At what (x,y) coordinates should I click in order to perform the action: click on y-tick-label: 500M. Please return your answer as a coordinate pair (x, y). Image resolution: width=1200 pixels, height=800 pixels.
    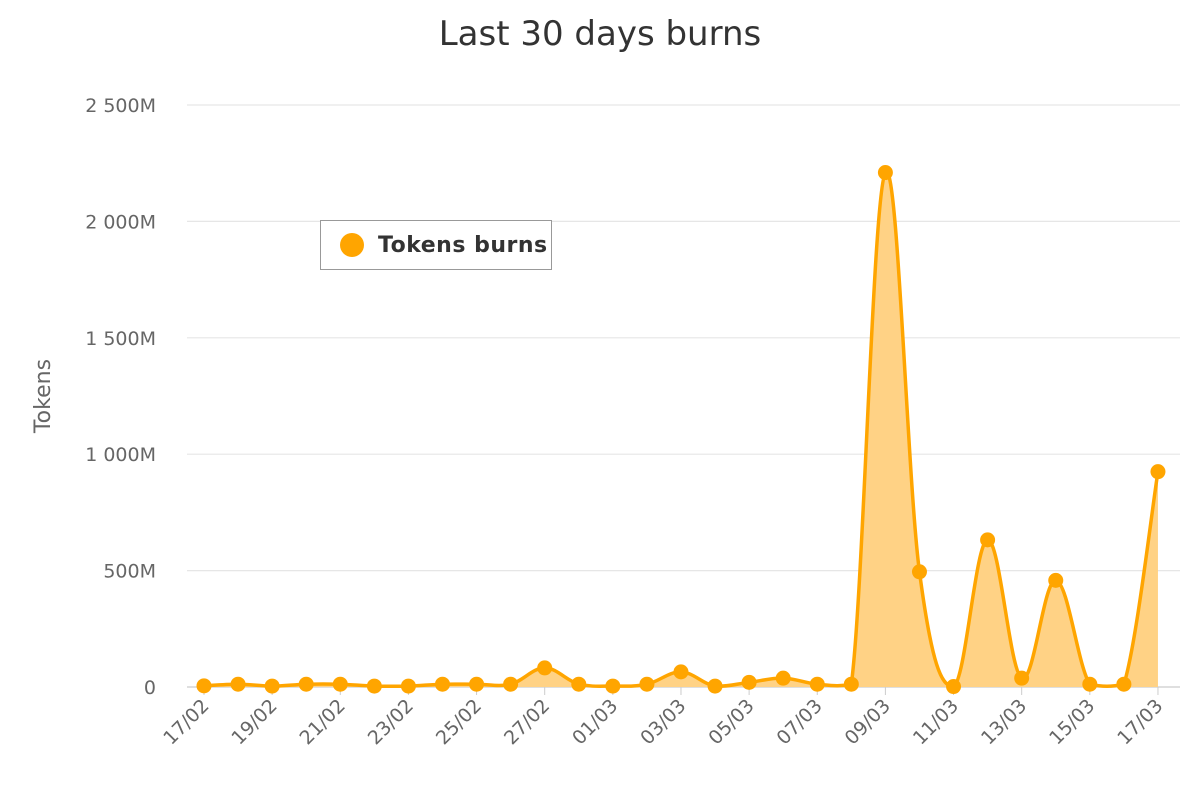
    Looking at the image, I should click on (129, 572).